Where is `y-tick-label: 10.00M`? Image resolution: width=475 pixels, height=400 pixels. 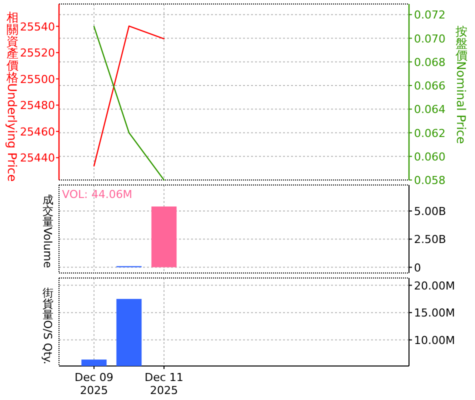 y-tick-label: 10.00M is located at coordinates (434, 340).